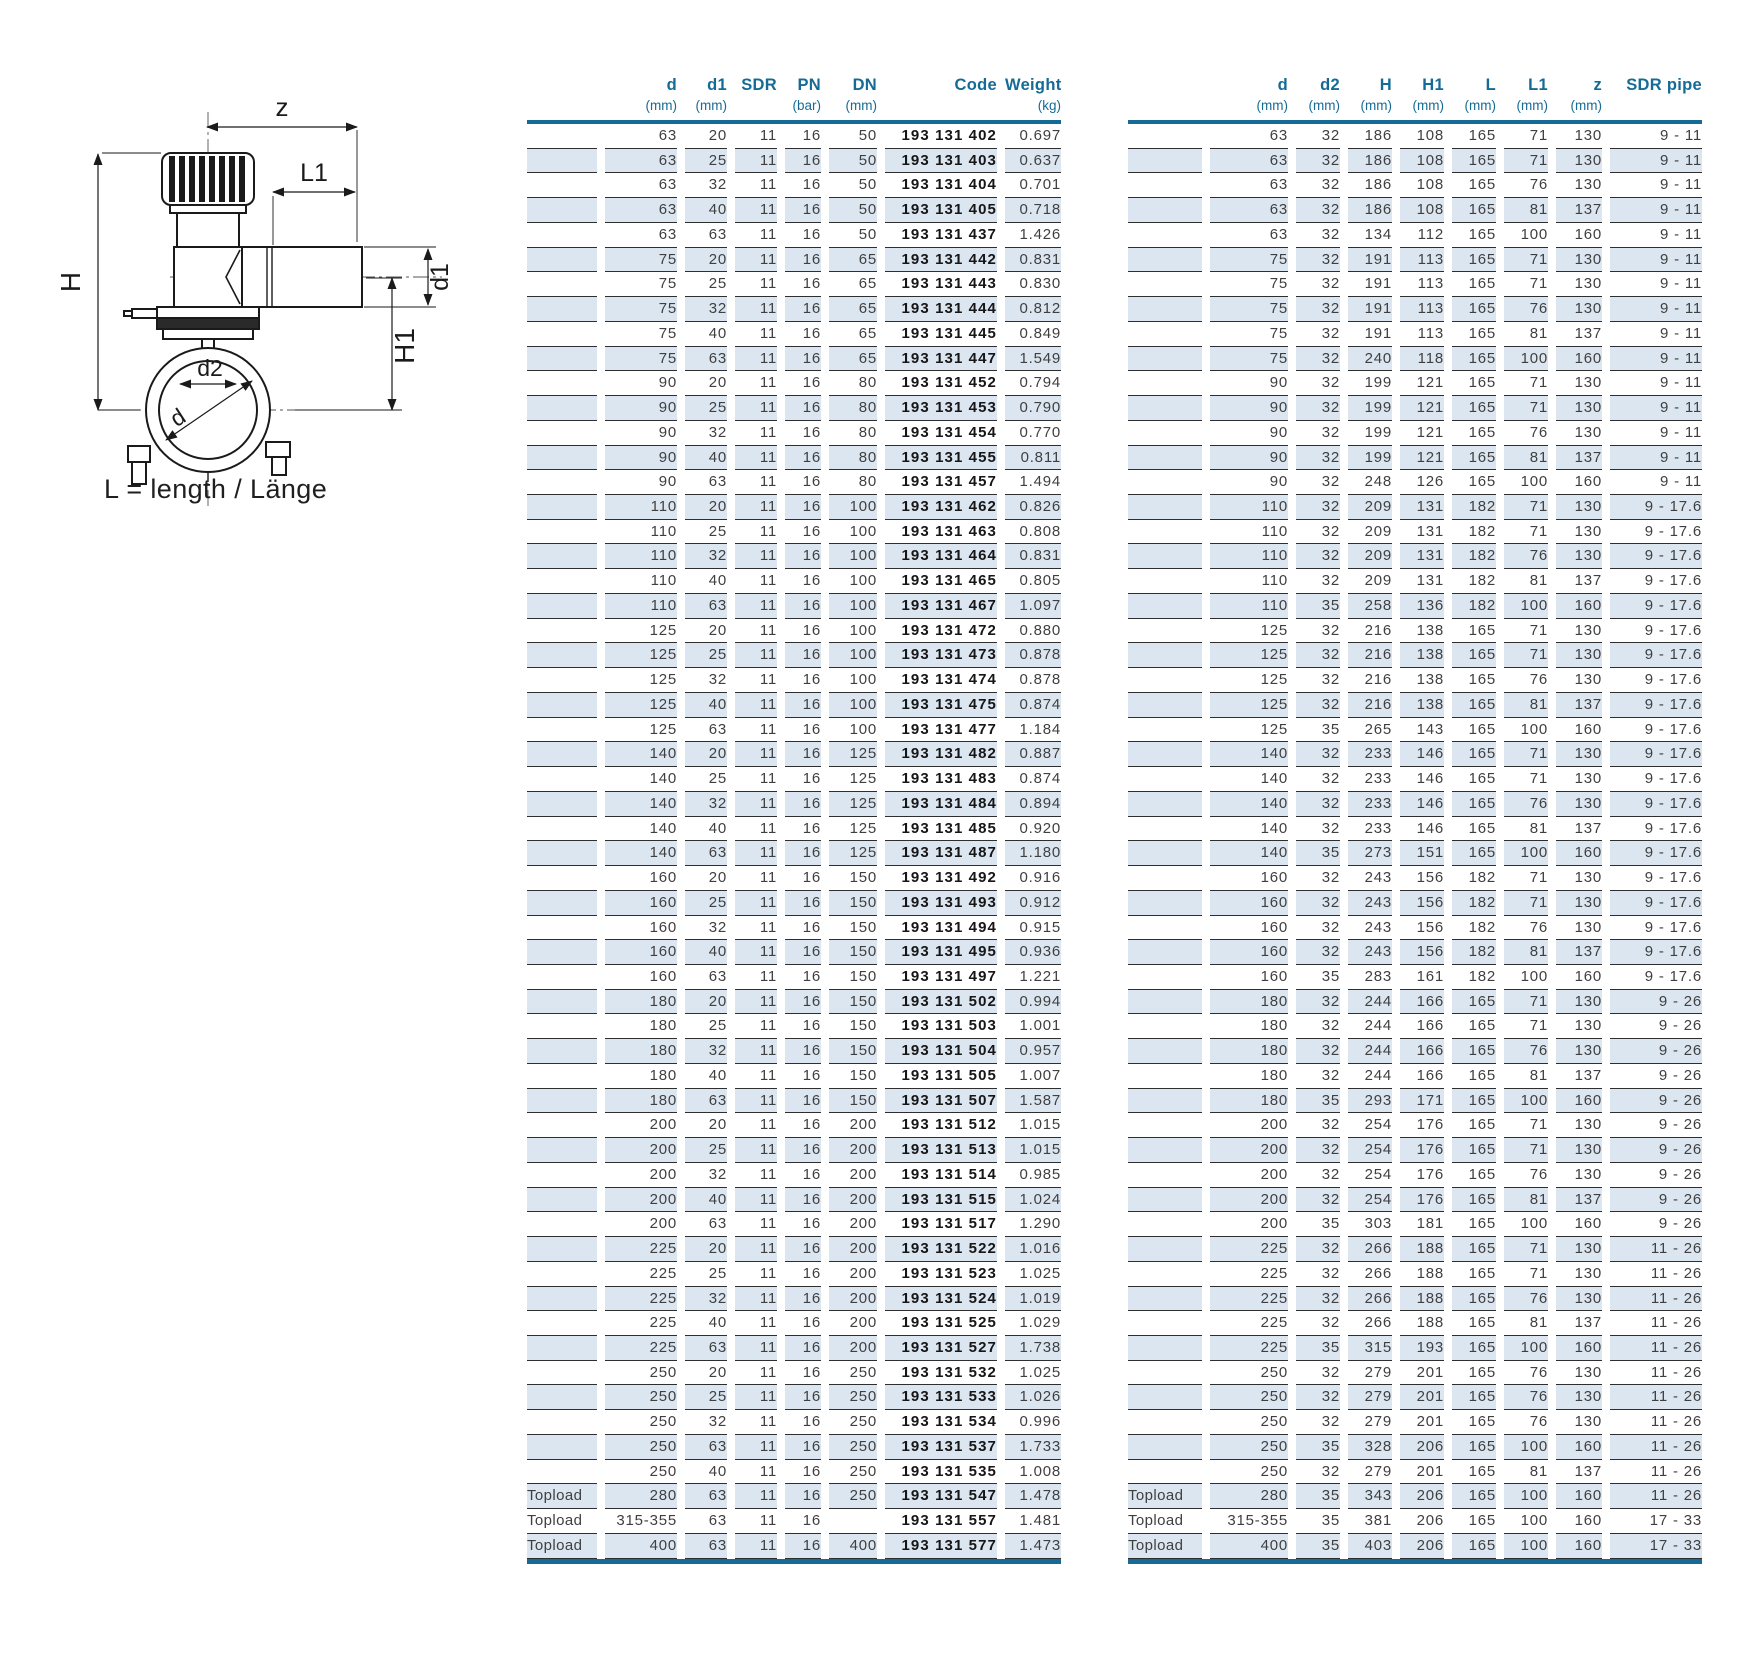 This screenshot has height=1660, width=1760. Describe the element at coordinates (282, 107) in the screenshot. I see `dim-label-z: z` at that location.